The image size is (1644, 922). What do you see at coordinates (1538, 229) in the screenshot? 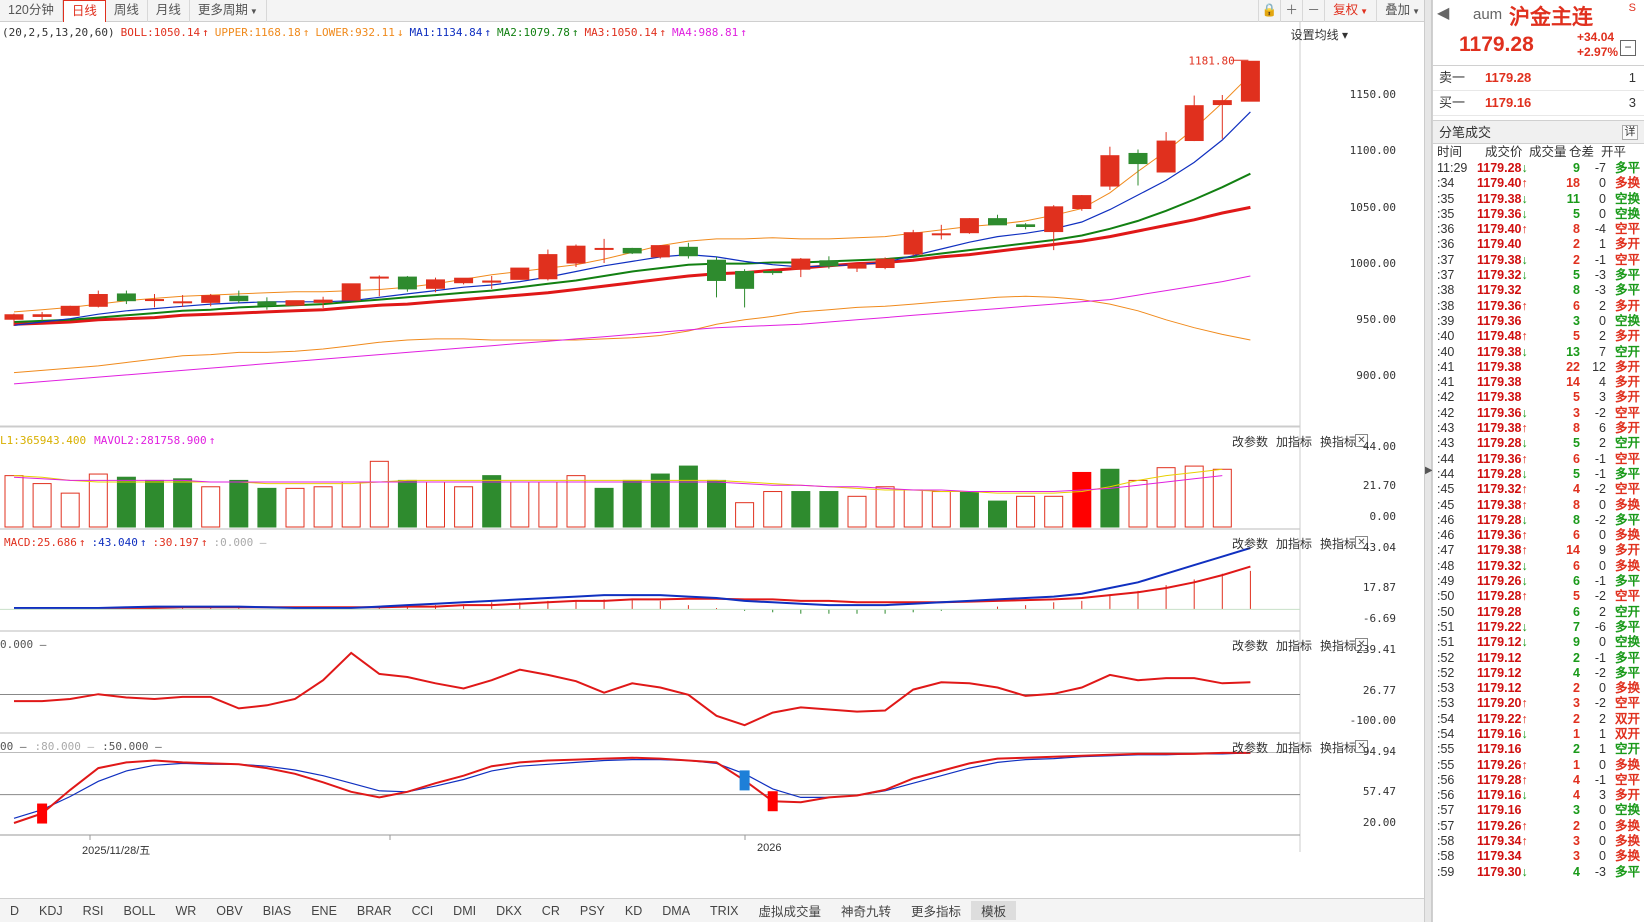
I see `tick-row: :36 1179.40↑ 8 -4 空平` at bounding box center [1538, 229].